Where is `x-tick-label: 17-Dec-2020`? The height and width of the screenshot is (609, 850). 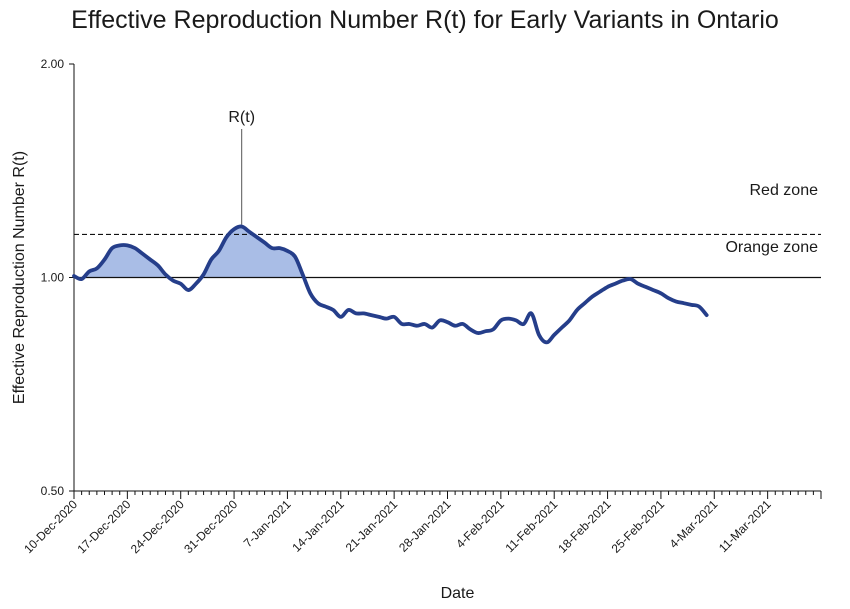
x-tick-label: 17-Dec-2020 is located at coordinates (104, 526).